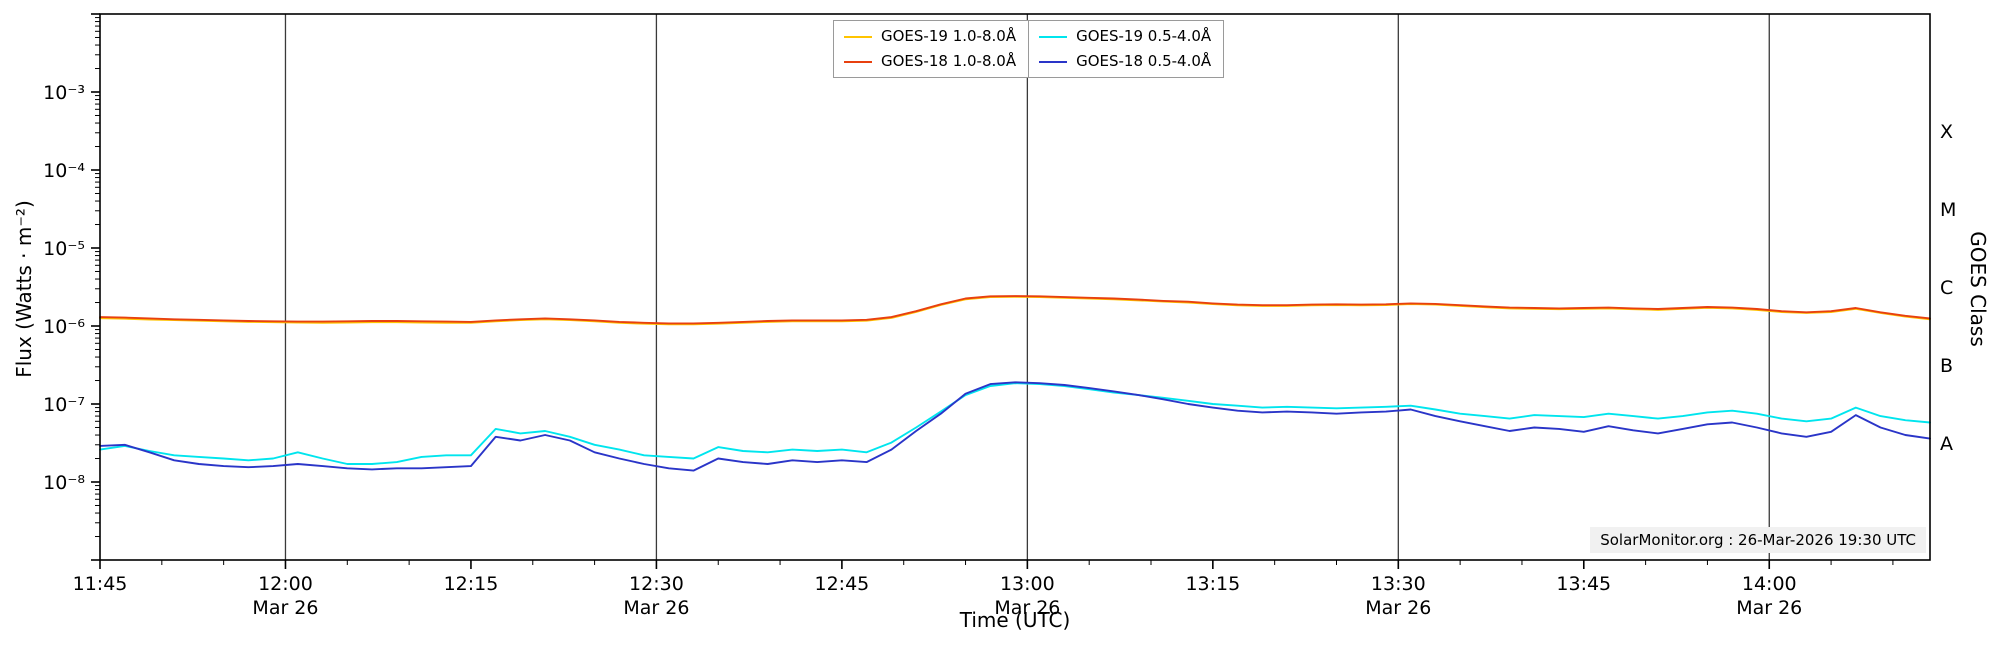  Describe the element at coordinates (656, 584) in the screenshot. I see `x-tick-label: 12:30` at that location.